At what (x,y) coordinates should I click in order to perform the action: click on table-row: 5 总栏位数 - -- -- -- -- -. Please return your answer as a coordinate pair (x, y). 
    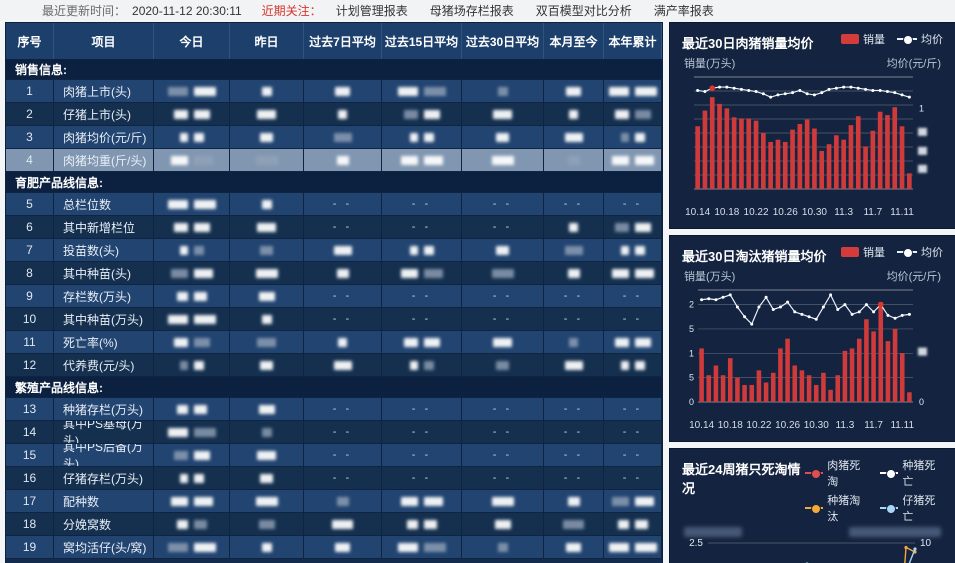
    Looking at the image, I should click on (334, 204).